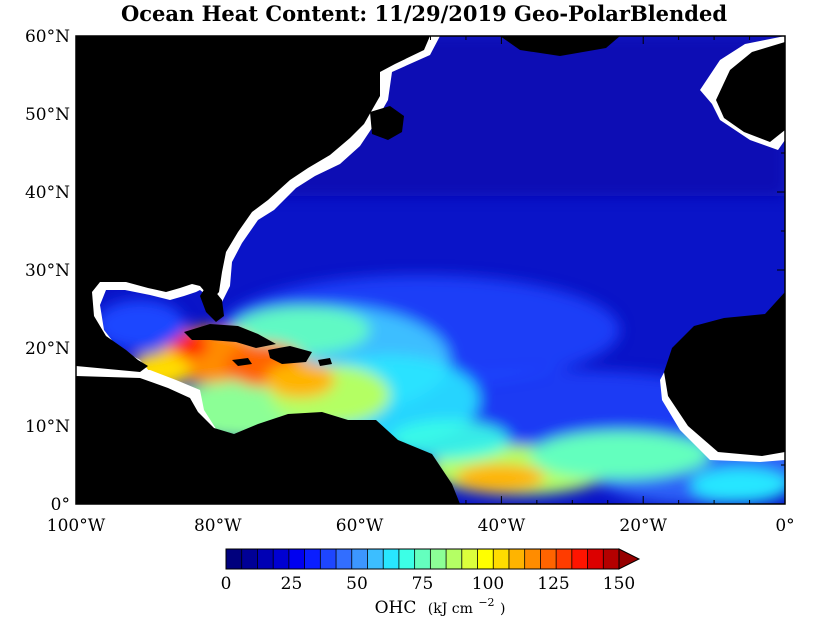  I want to click on x-tick-label: 80°W, so click(218, 526).